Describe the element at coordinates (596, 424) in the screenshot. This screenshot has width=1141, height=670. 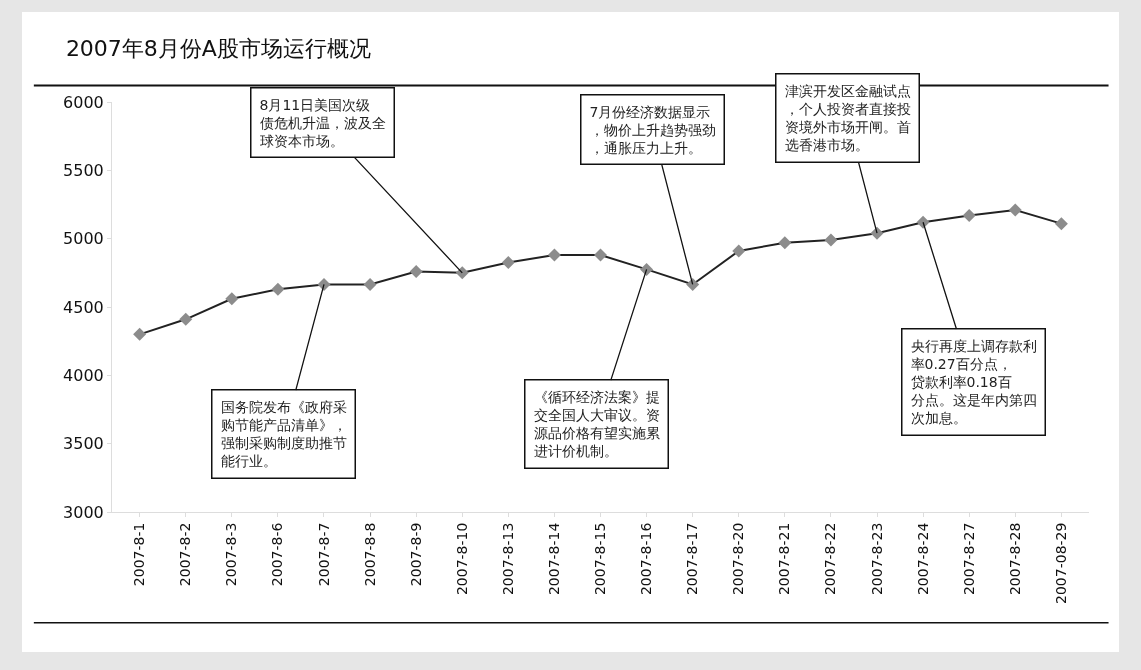
I see `annotation: 《循环经济法案》提交全国人大审议。资源品价格有望实施累进计价机制。` at that location.